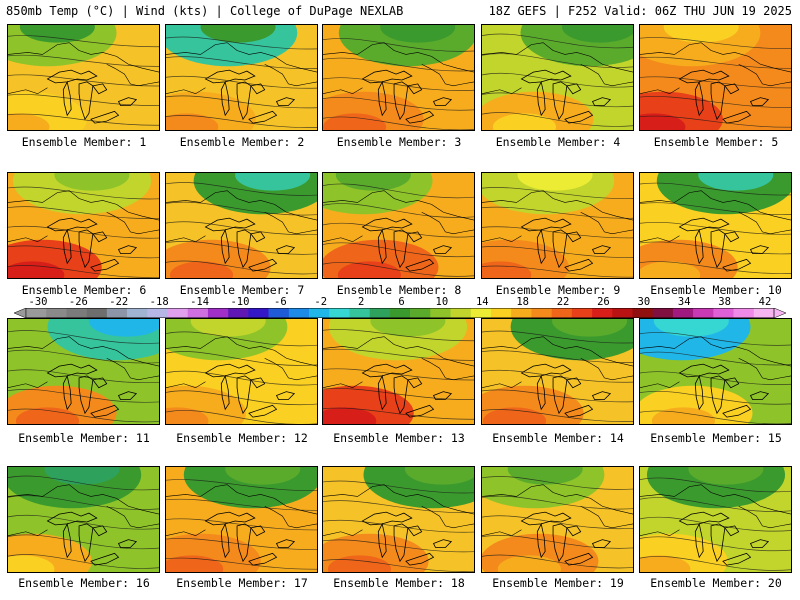  What do you see at coordinates (399, 142) in the screenshot?
I see `ensemble-member-label: Ensemble Member: 3` at bounding box center [399, 142].